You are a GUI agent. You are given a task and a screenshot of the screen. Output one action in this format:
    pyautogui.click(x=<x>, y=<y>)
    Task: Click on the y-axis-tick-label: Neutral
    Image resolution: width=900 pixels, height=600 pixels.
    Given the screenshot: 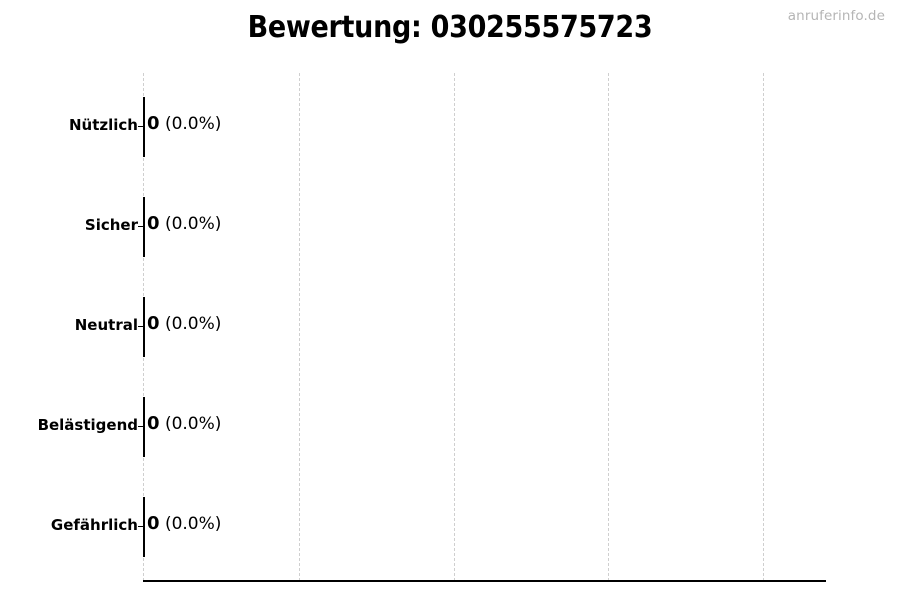 What is the action you would take?
    pyautogui.click(x=106, y=325)
    